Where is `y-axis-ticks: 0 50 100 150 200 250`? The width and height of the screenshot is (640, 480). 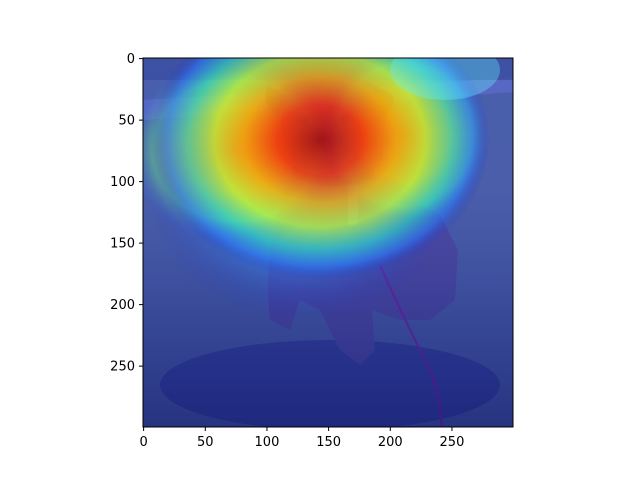
y-axis-ticks: 0 50 100 150 200 250 is located at coordinates (126, 213).